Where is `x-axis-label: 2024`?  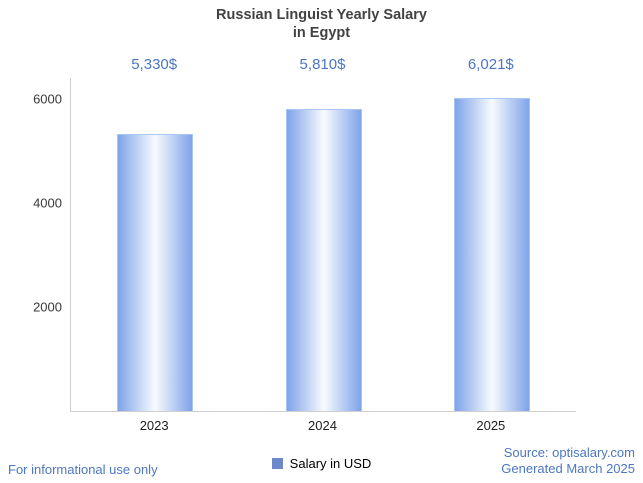 x-axis-label: 2024 is located at coordinates (322, 425).